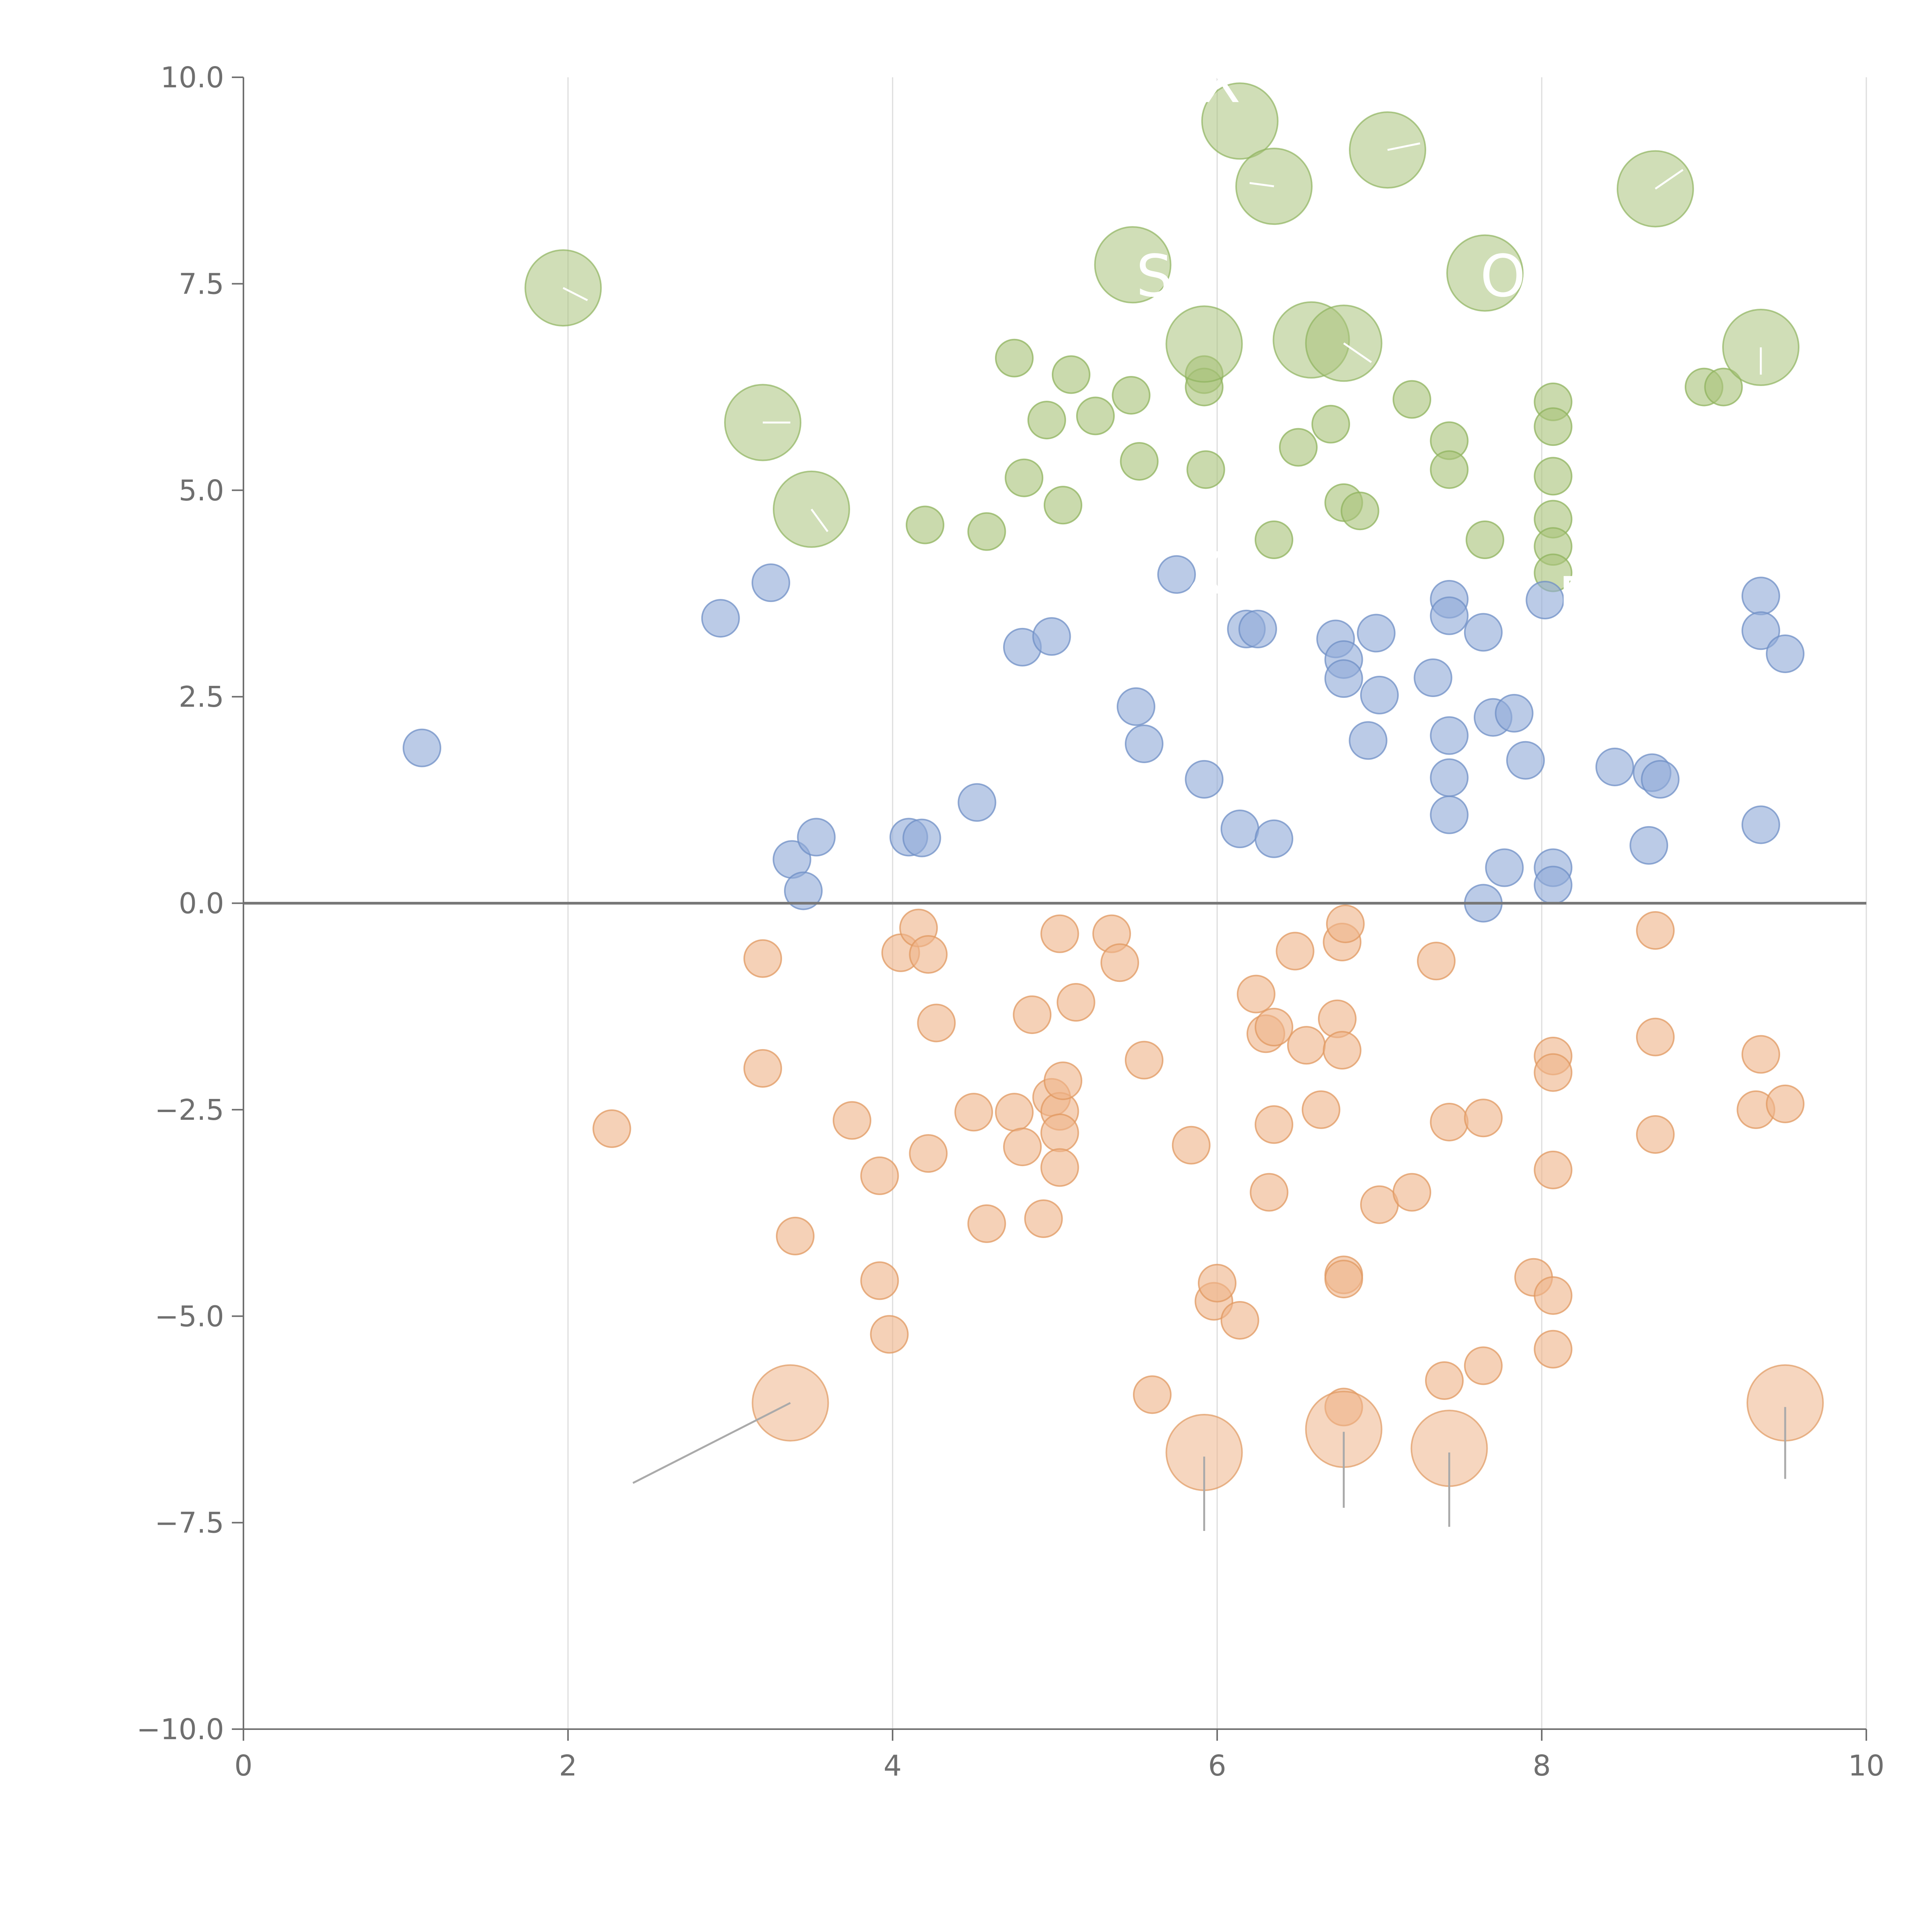  What do you see at coordinates (892, 1766) in the screenshot?
I see `x-tick-label: 4` at bounding box center [892, 1766].